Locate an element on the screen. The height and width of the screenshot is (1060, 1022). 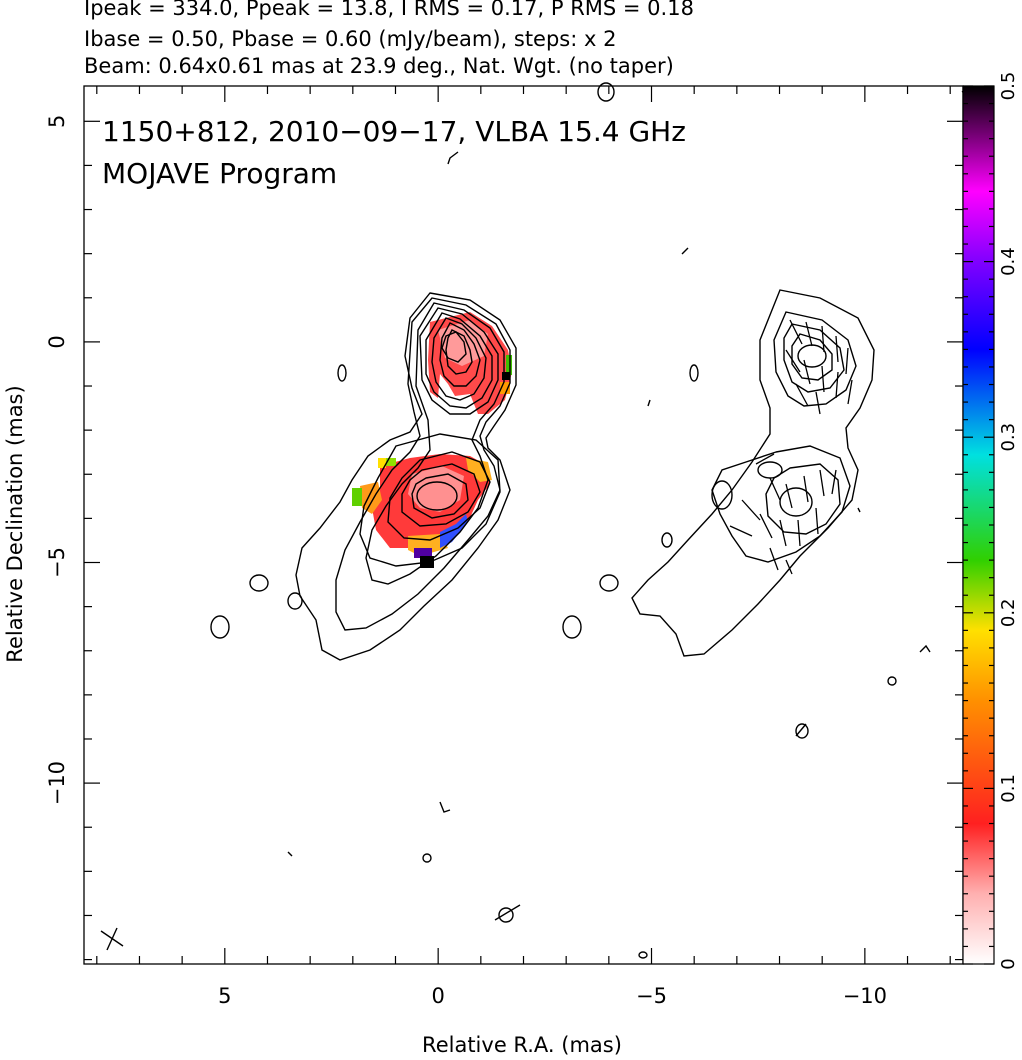
x-axis-label: Relative R.A. (mas) is located at coordinates (522, 1045).